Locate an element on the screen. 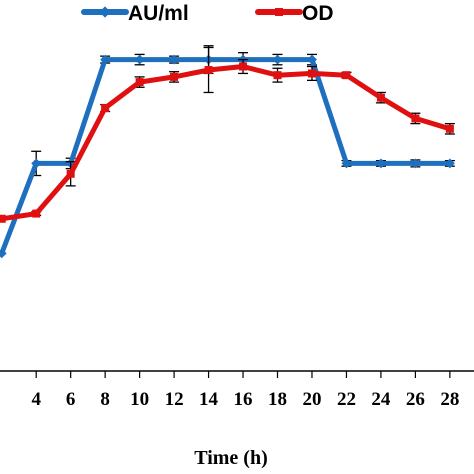 The width and height of the screenshot is (474, 474). legend: AU/ml OD is located at coordinates (207, 13).